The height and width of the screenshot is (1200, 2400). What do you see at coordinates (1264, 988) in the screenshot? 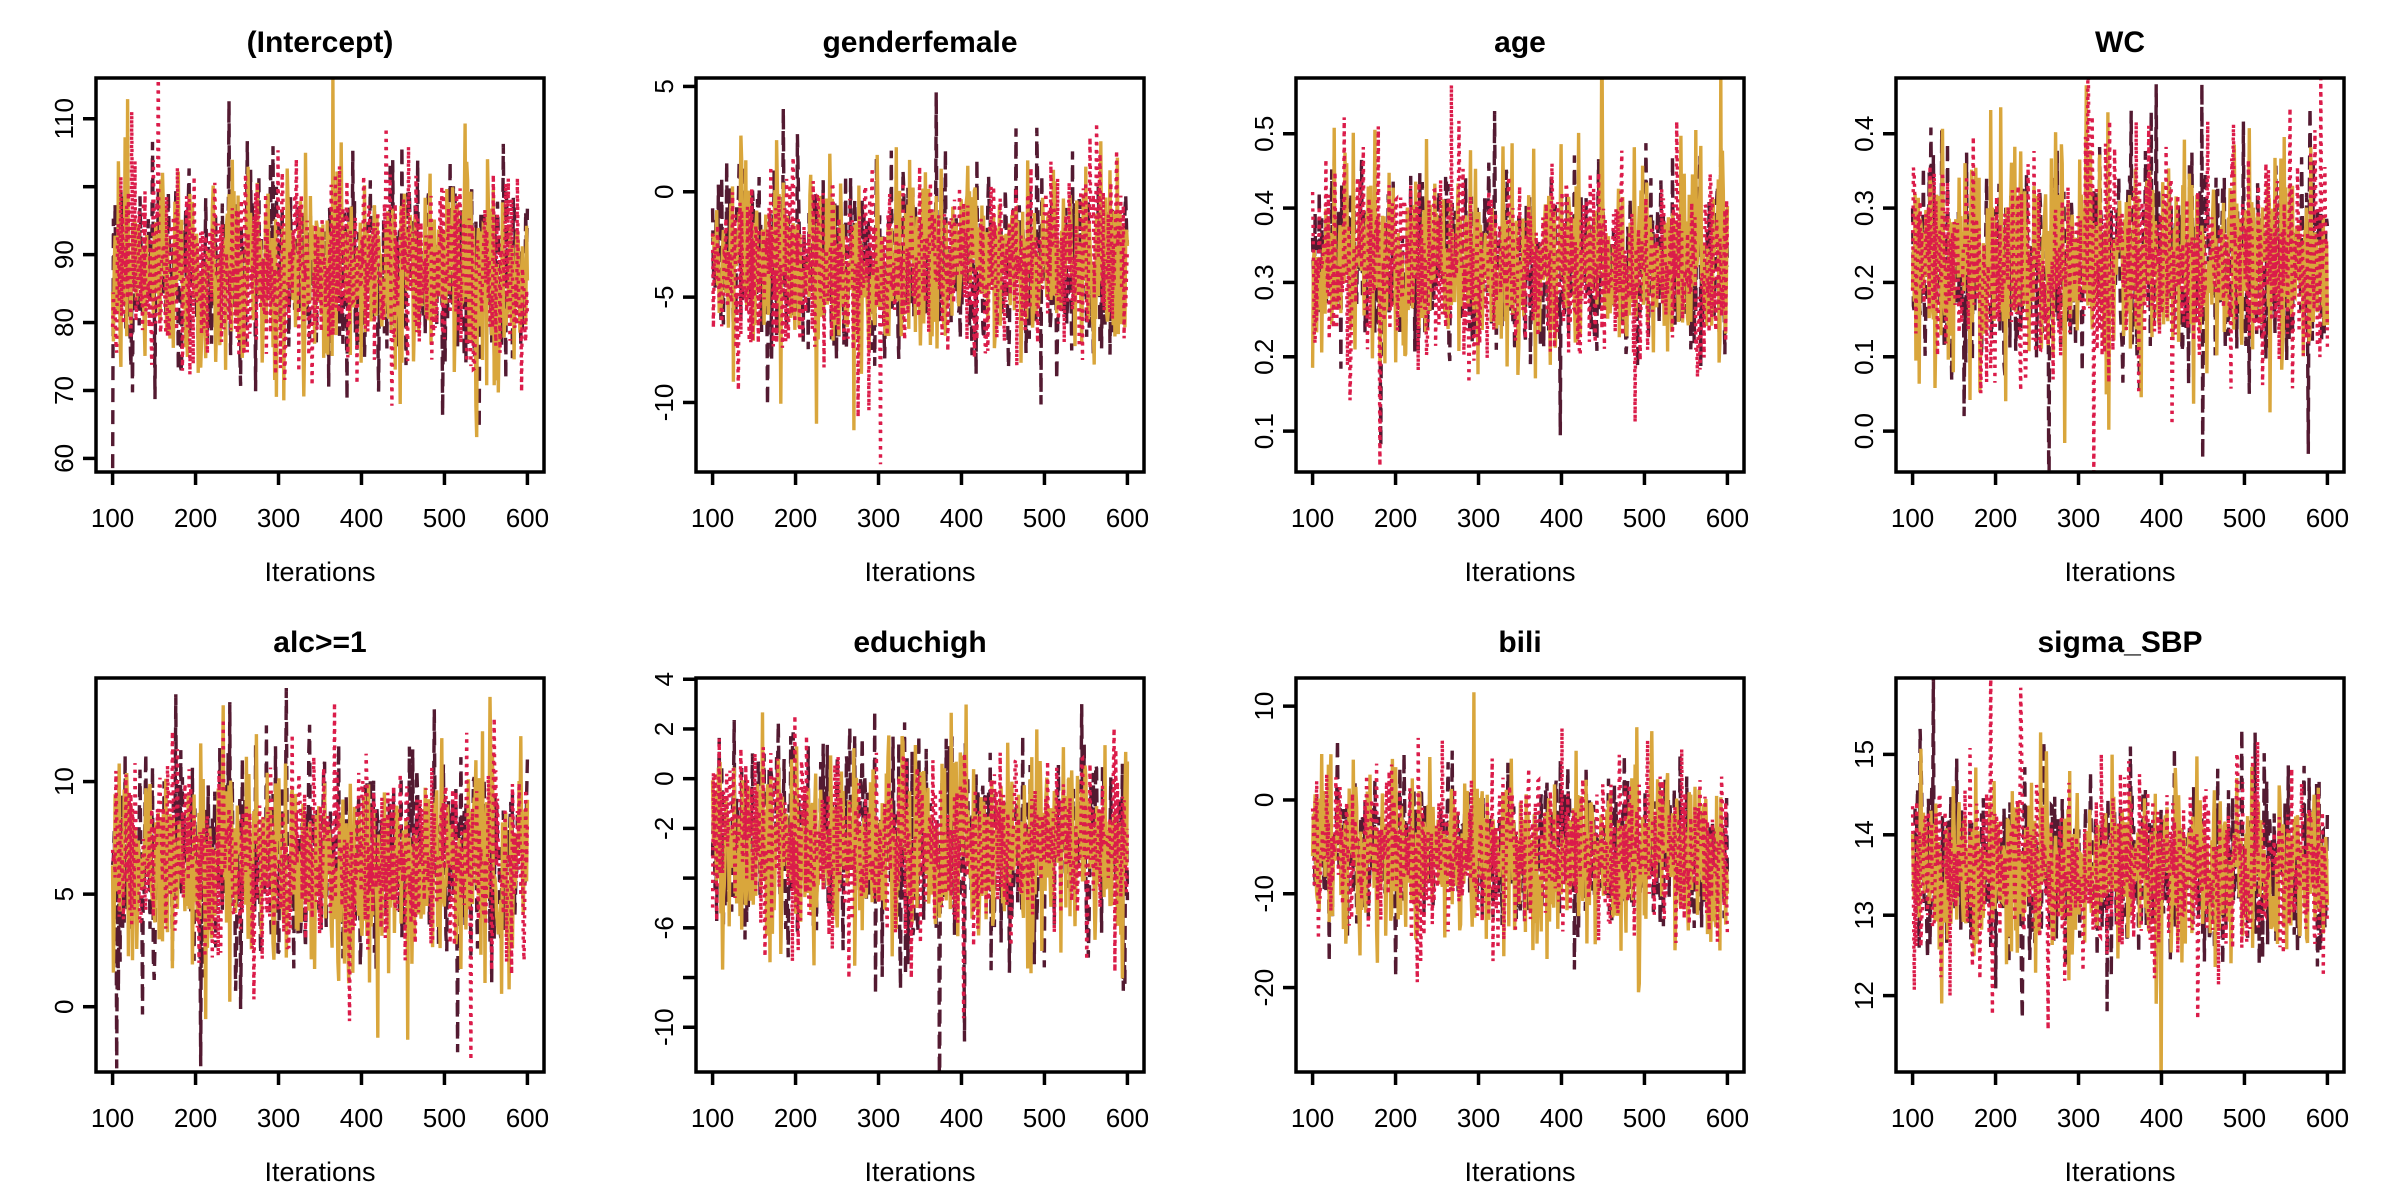
I see `y-tick-label: -20` at bounding box center [1264, 988].